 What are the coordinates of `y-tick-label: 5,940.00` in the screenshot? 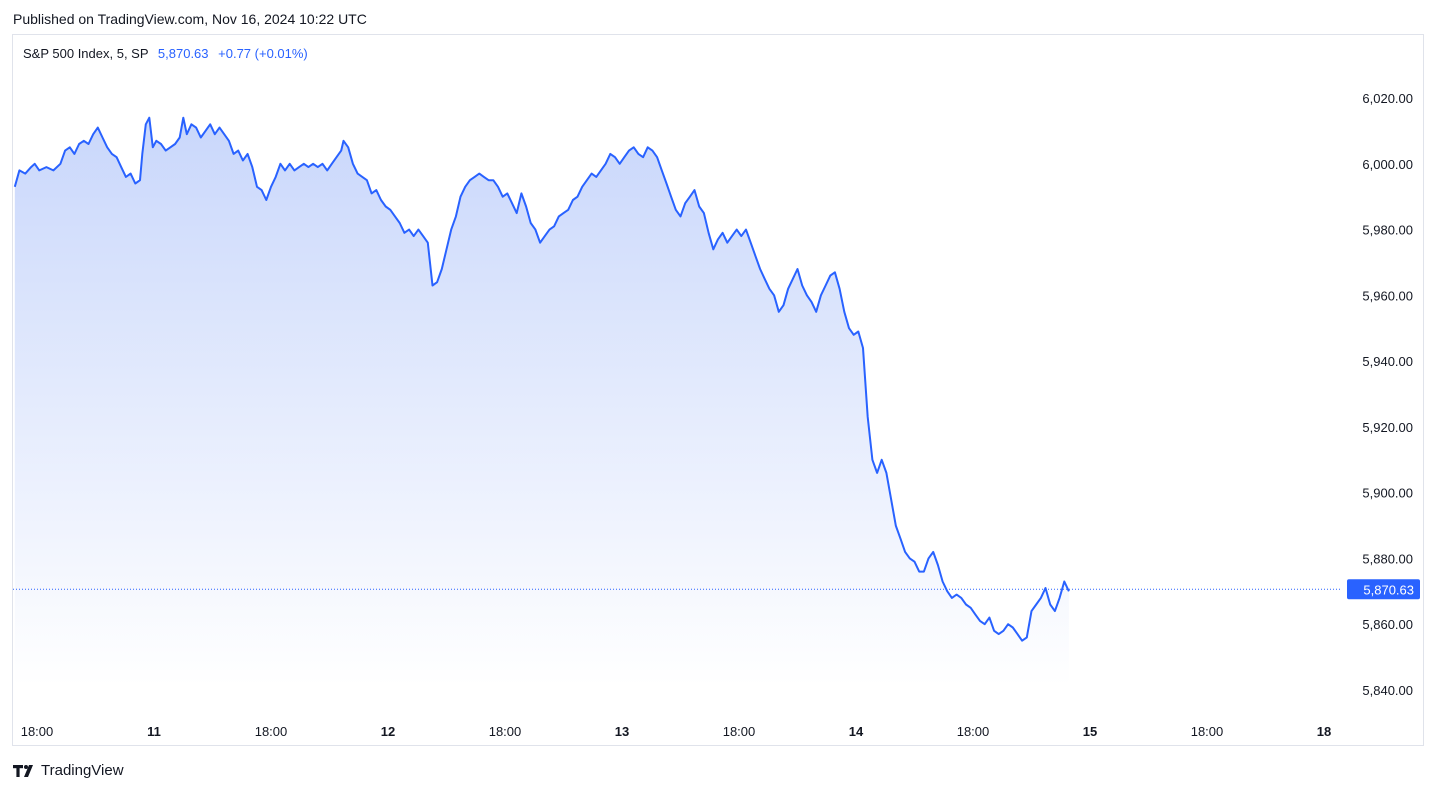 It's located at (1387, 361).